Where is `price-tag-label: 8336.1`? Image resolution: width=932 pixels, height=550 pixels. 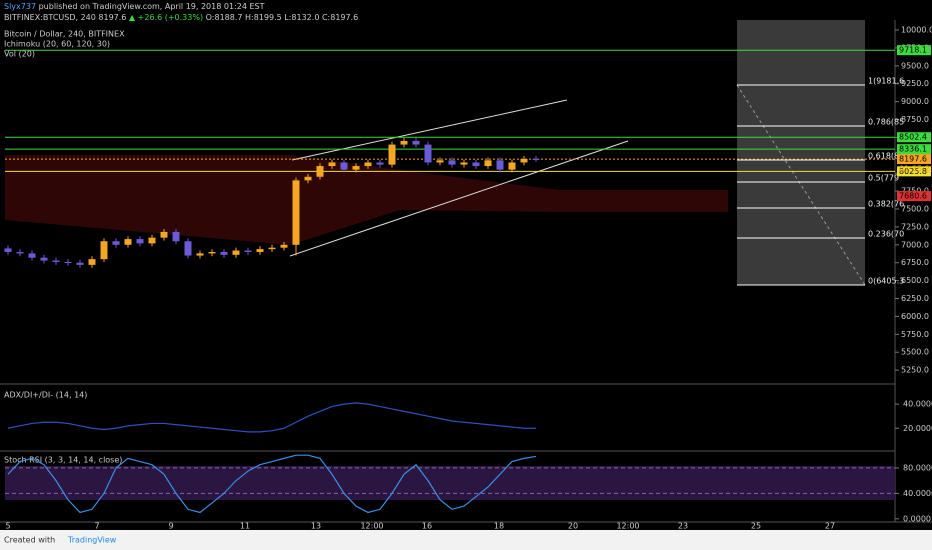
price-tag-label: 8336.1 is located at coordinates (913, 149).